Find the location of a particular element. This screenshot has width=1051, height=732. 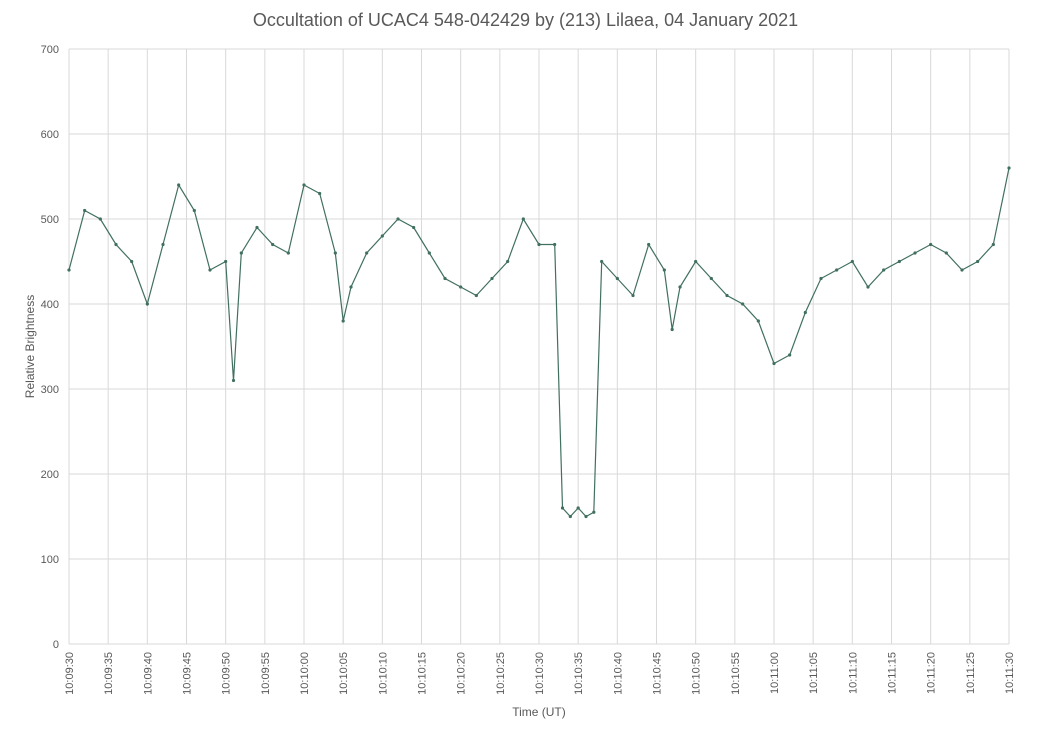

x-tick-label: 10:10:05 is located at coordinates (344, 673).